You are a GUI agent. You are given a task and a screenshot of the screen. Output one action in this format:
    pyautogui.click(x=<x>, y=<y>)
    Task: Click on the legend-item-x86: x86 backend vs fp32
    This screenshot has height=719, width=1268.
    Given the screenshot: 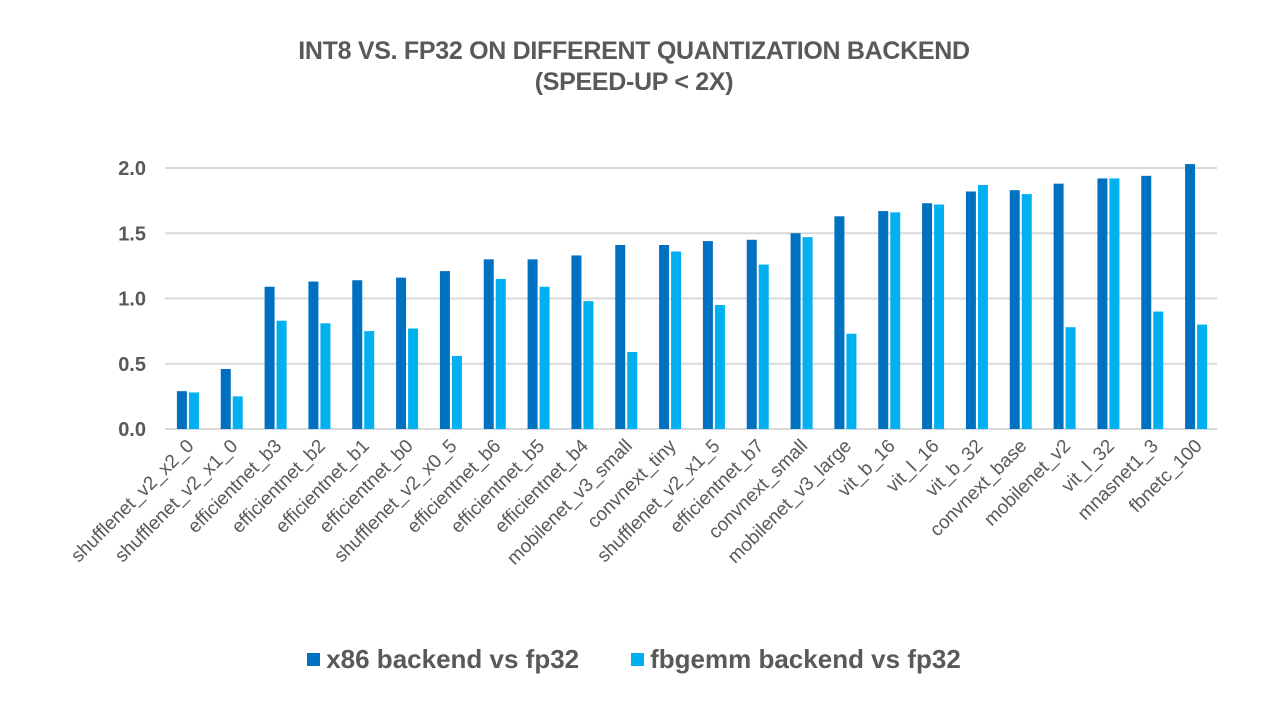 What is the action you would take?
    pyautogui.click(x=443, y=659)
    